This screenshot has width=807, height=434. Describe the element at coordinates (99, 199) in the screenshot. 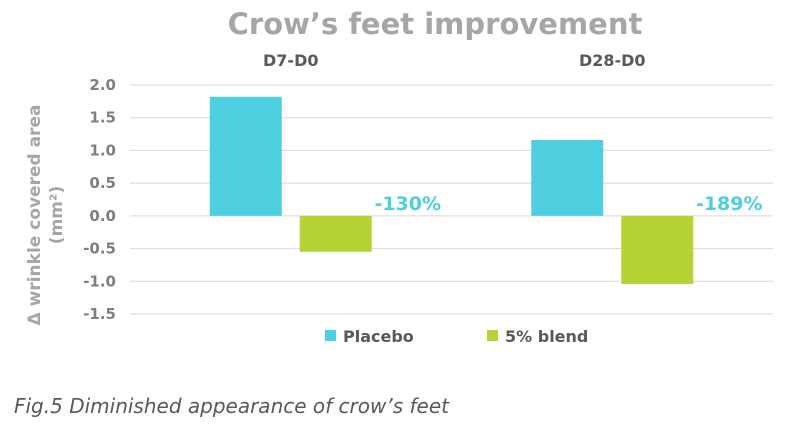

I see `y-tick-labels: 2.0 1.5 1.0 0.5 0.0 -0.5 -1.0 -1.5` at that location.